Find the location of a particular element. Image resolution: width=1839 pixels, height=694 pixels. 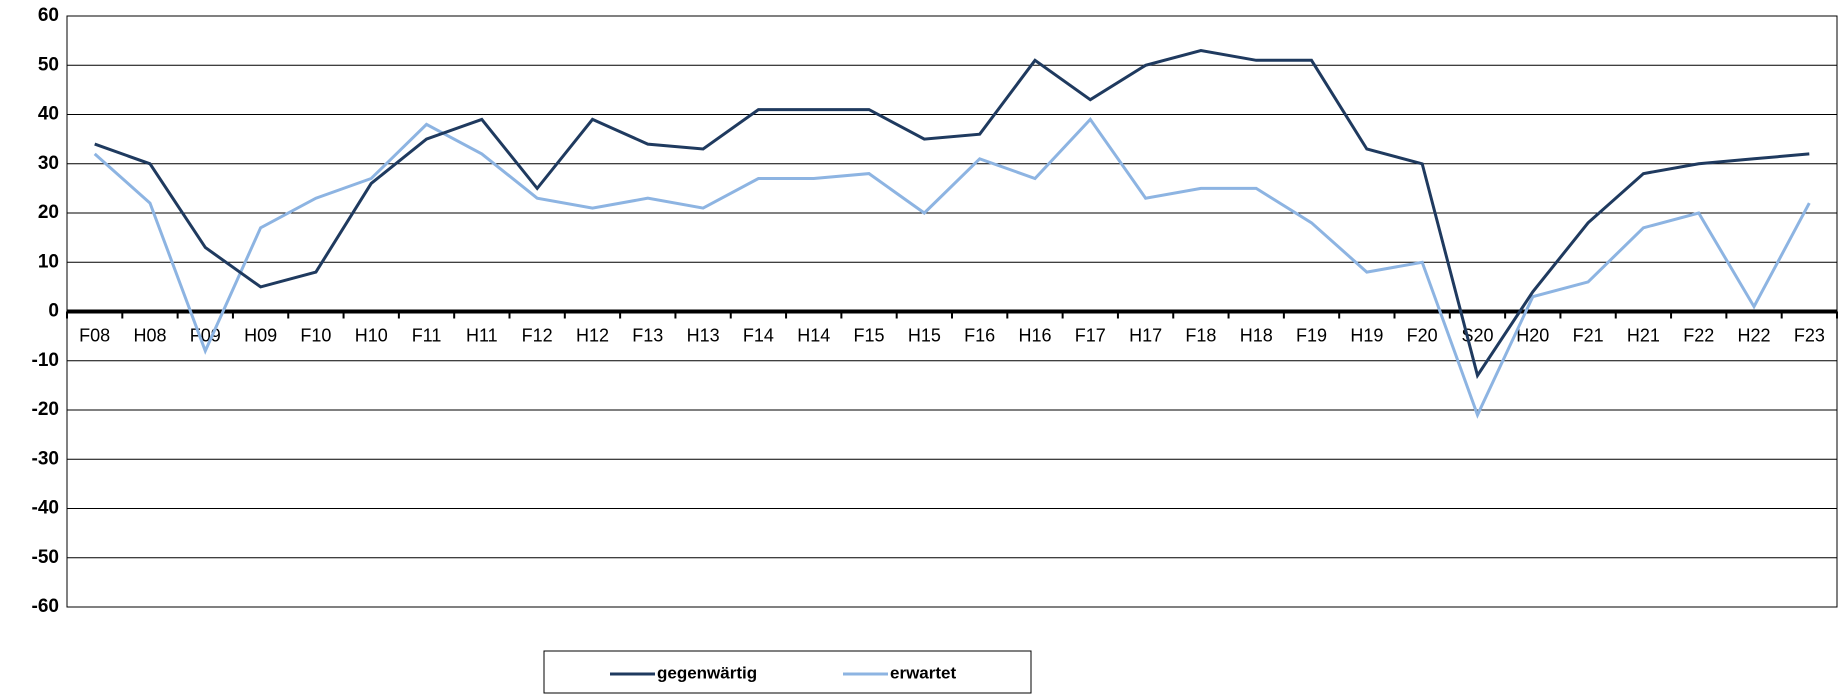

x-tick-label: F19 is located at coordinates (1311, 335).